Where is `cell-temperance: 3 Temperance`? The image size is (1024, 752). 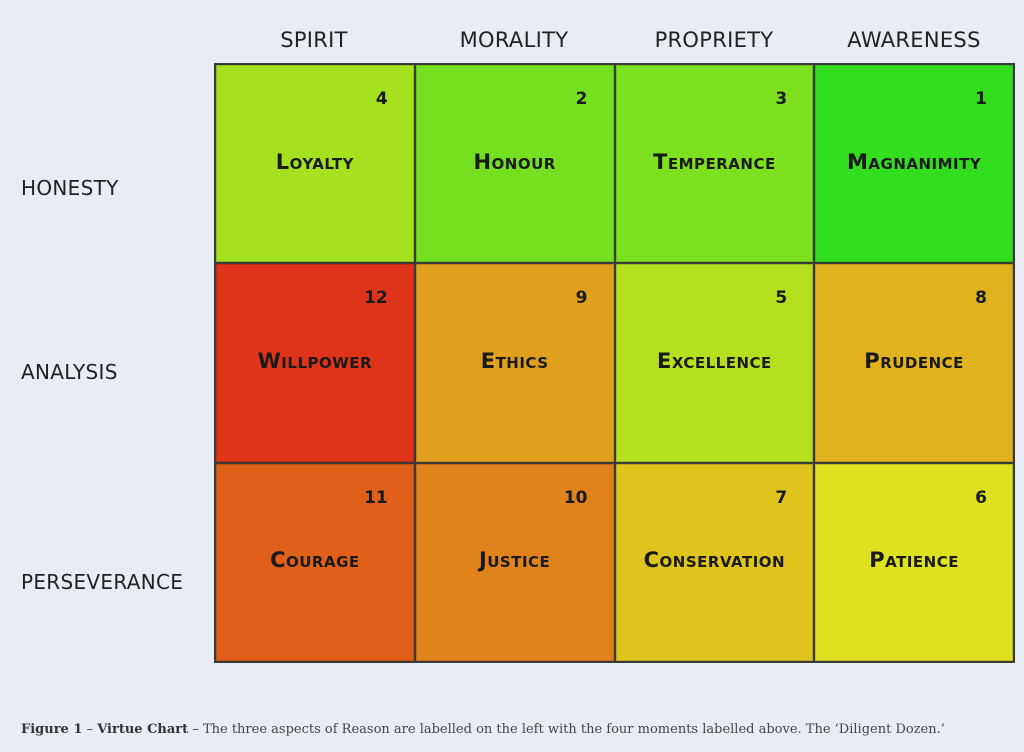
cell-temperance: 3 Temperance is located at coordinates (714, 164).